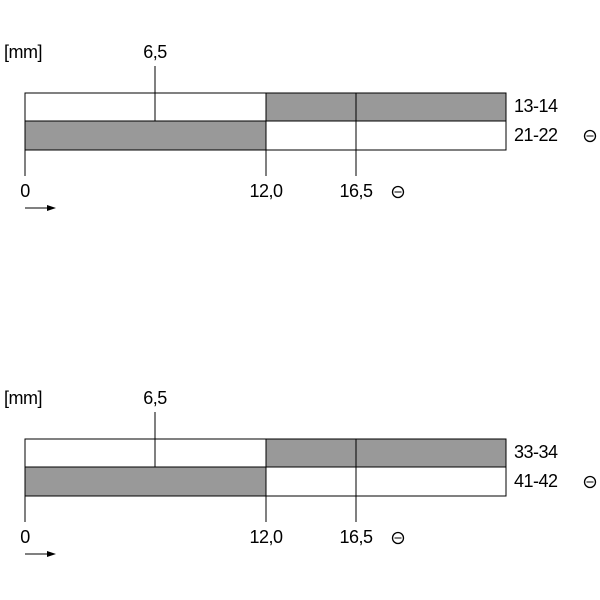 This screenshot has height=600, width=600. Describe the element at coordinates (536, 452) in the screenshot. I see `contact-label: 33-34` at that location.